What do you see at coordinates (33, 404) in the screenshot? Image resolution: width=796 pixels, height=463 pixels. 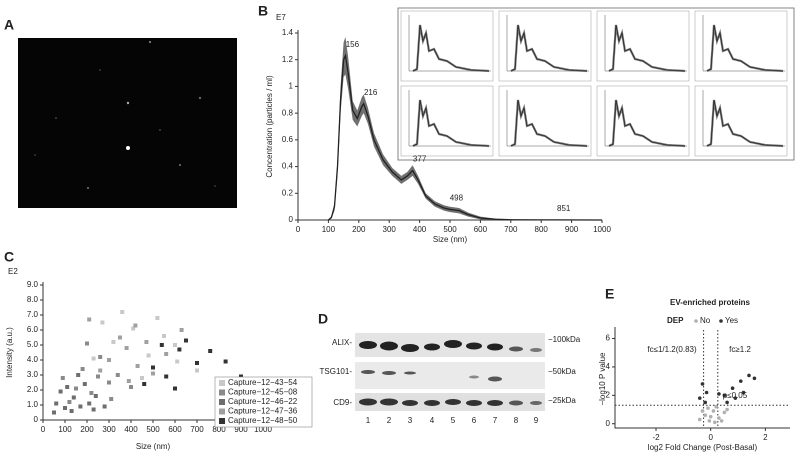 I see `y-tick-label: 1.0` at bounding box center [33, 404].